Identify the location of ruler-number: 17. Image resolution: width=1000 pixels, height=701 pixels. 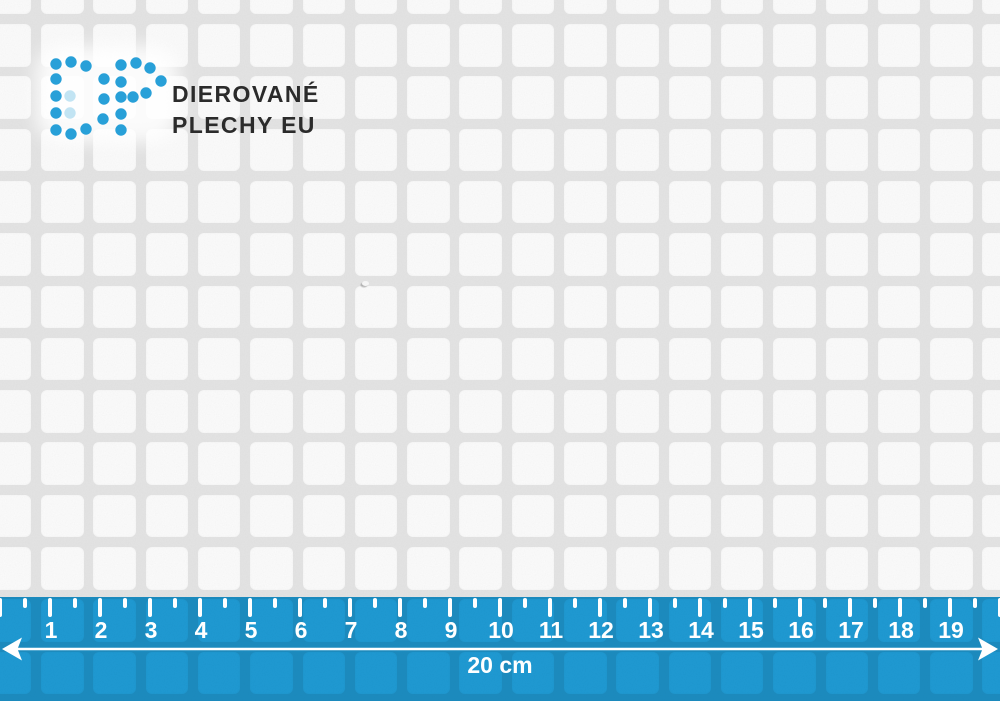
(851, 630).